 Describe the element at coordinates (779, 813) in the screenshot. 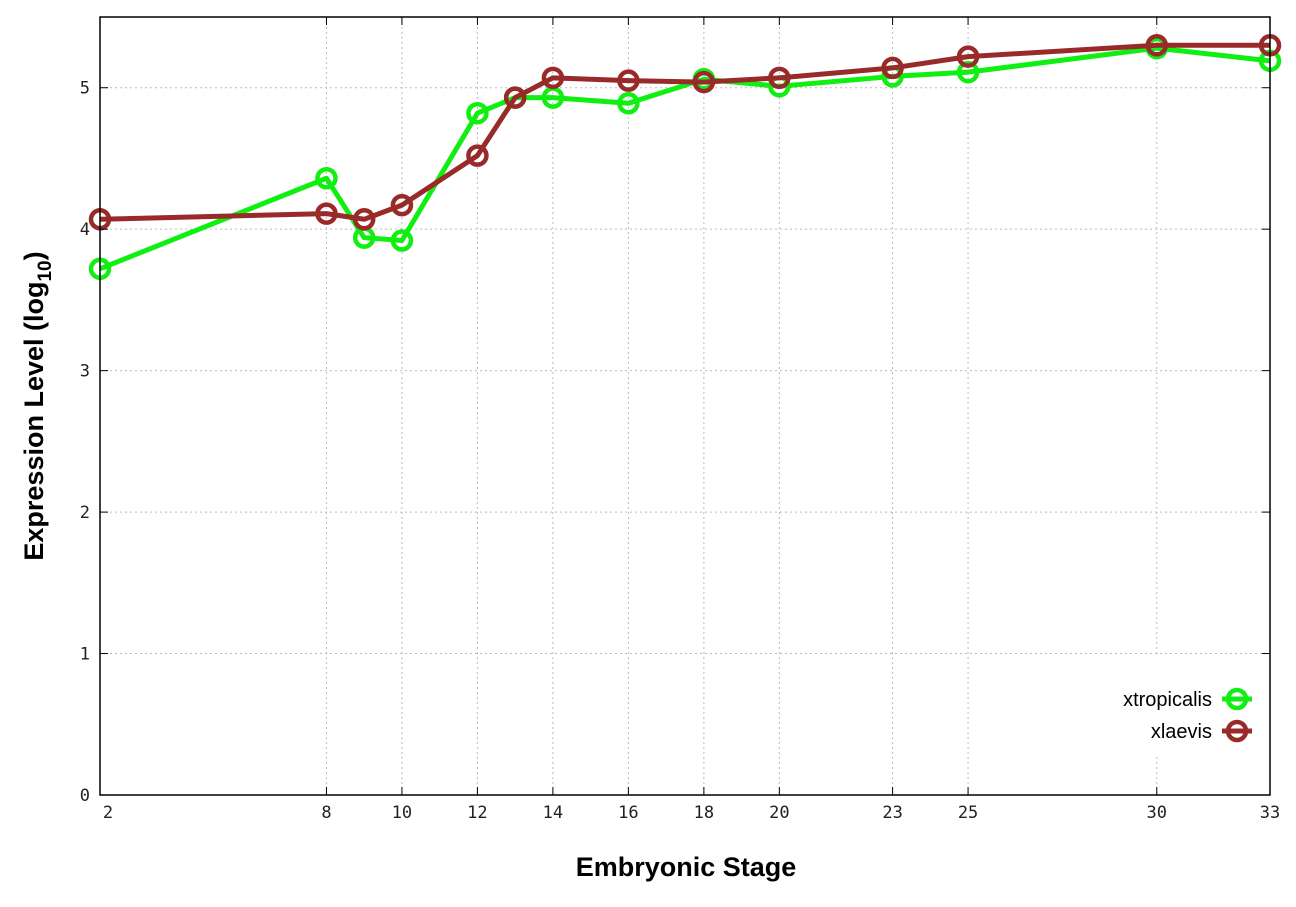

I see `x-tick-label: 20` at that location.